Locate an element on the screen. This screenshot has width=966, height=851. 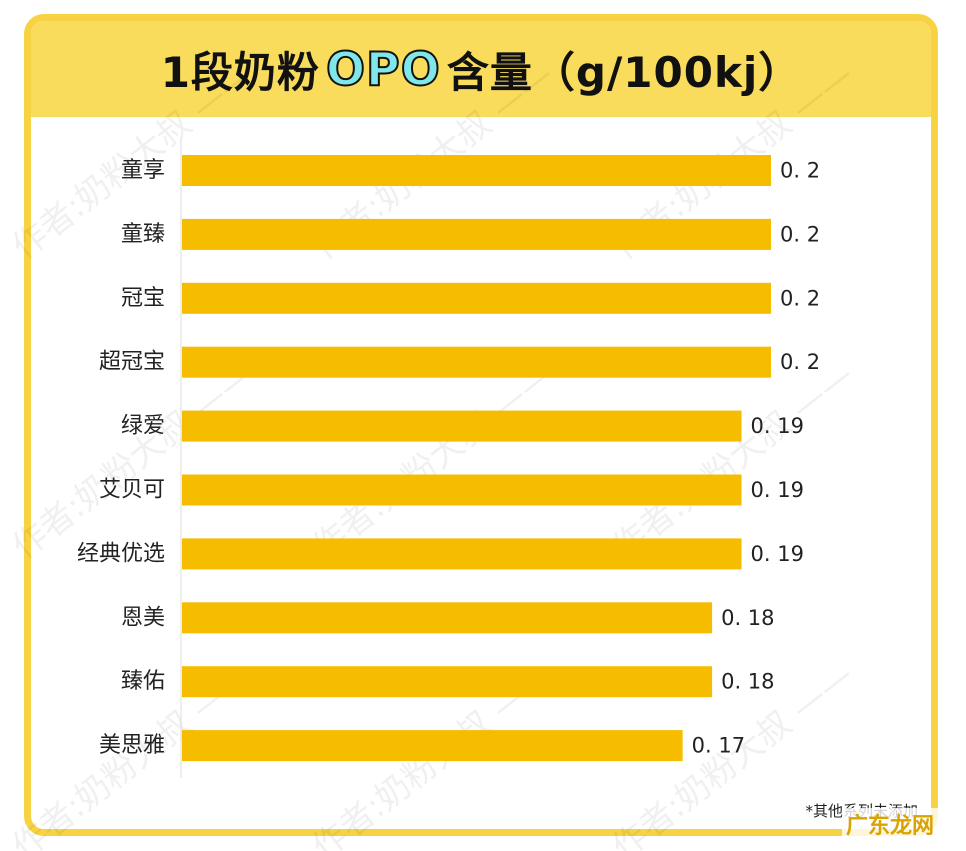
category-label: 绿爱 is located at coordinates (143, 426).